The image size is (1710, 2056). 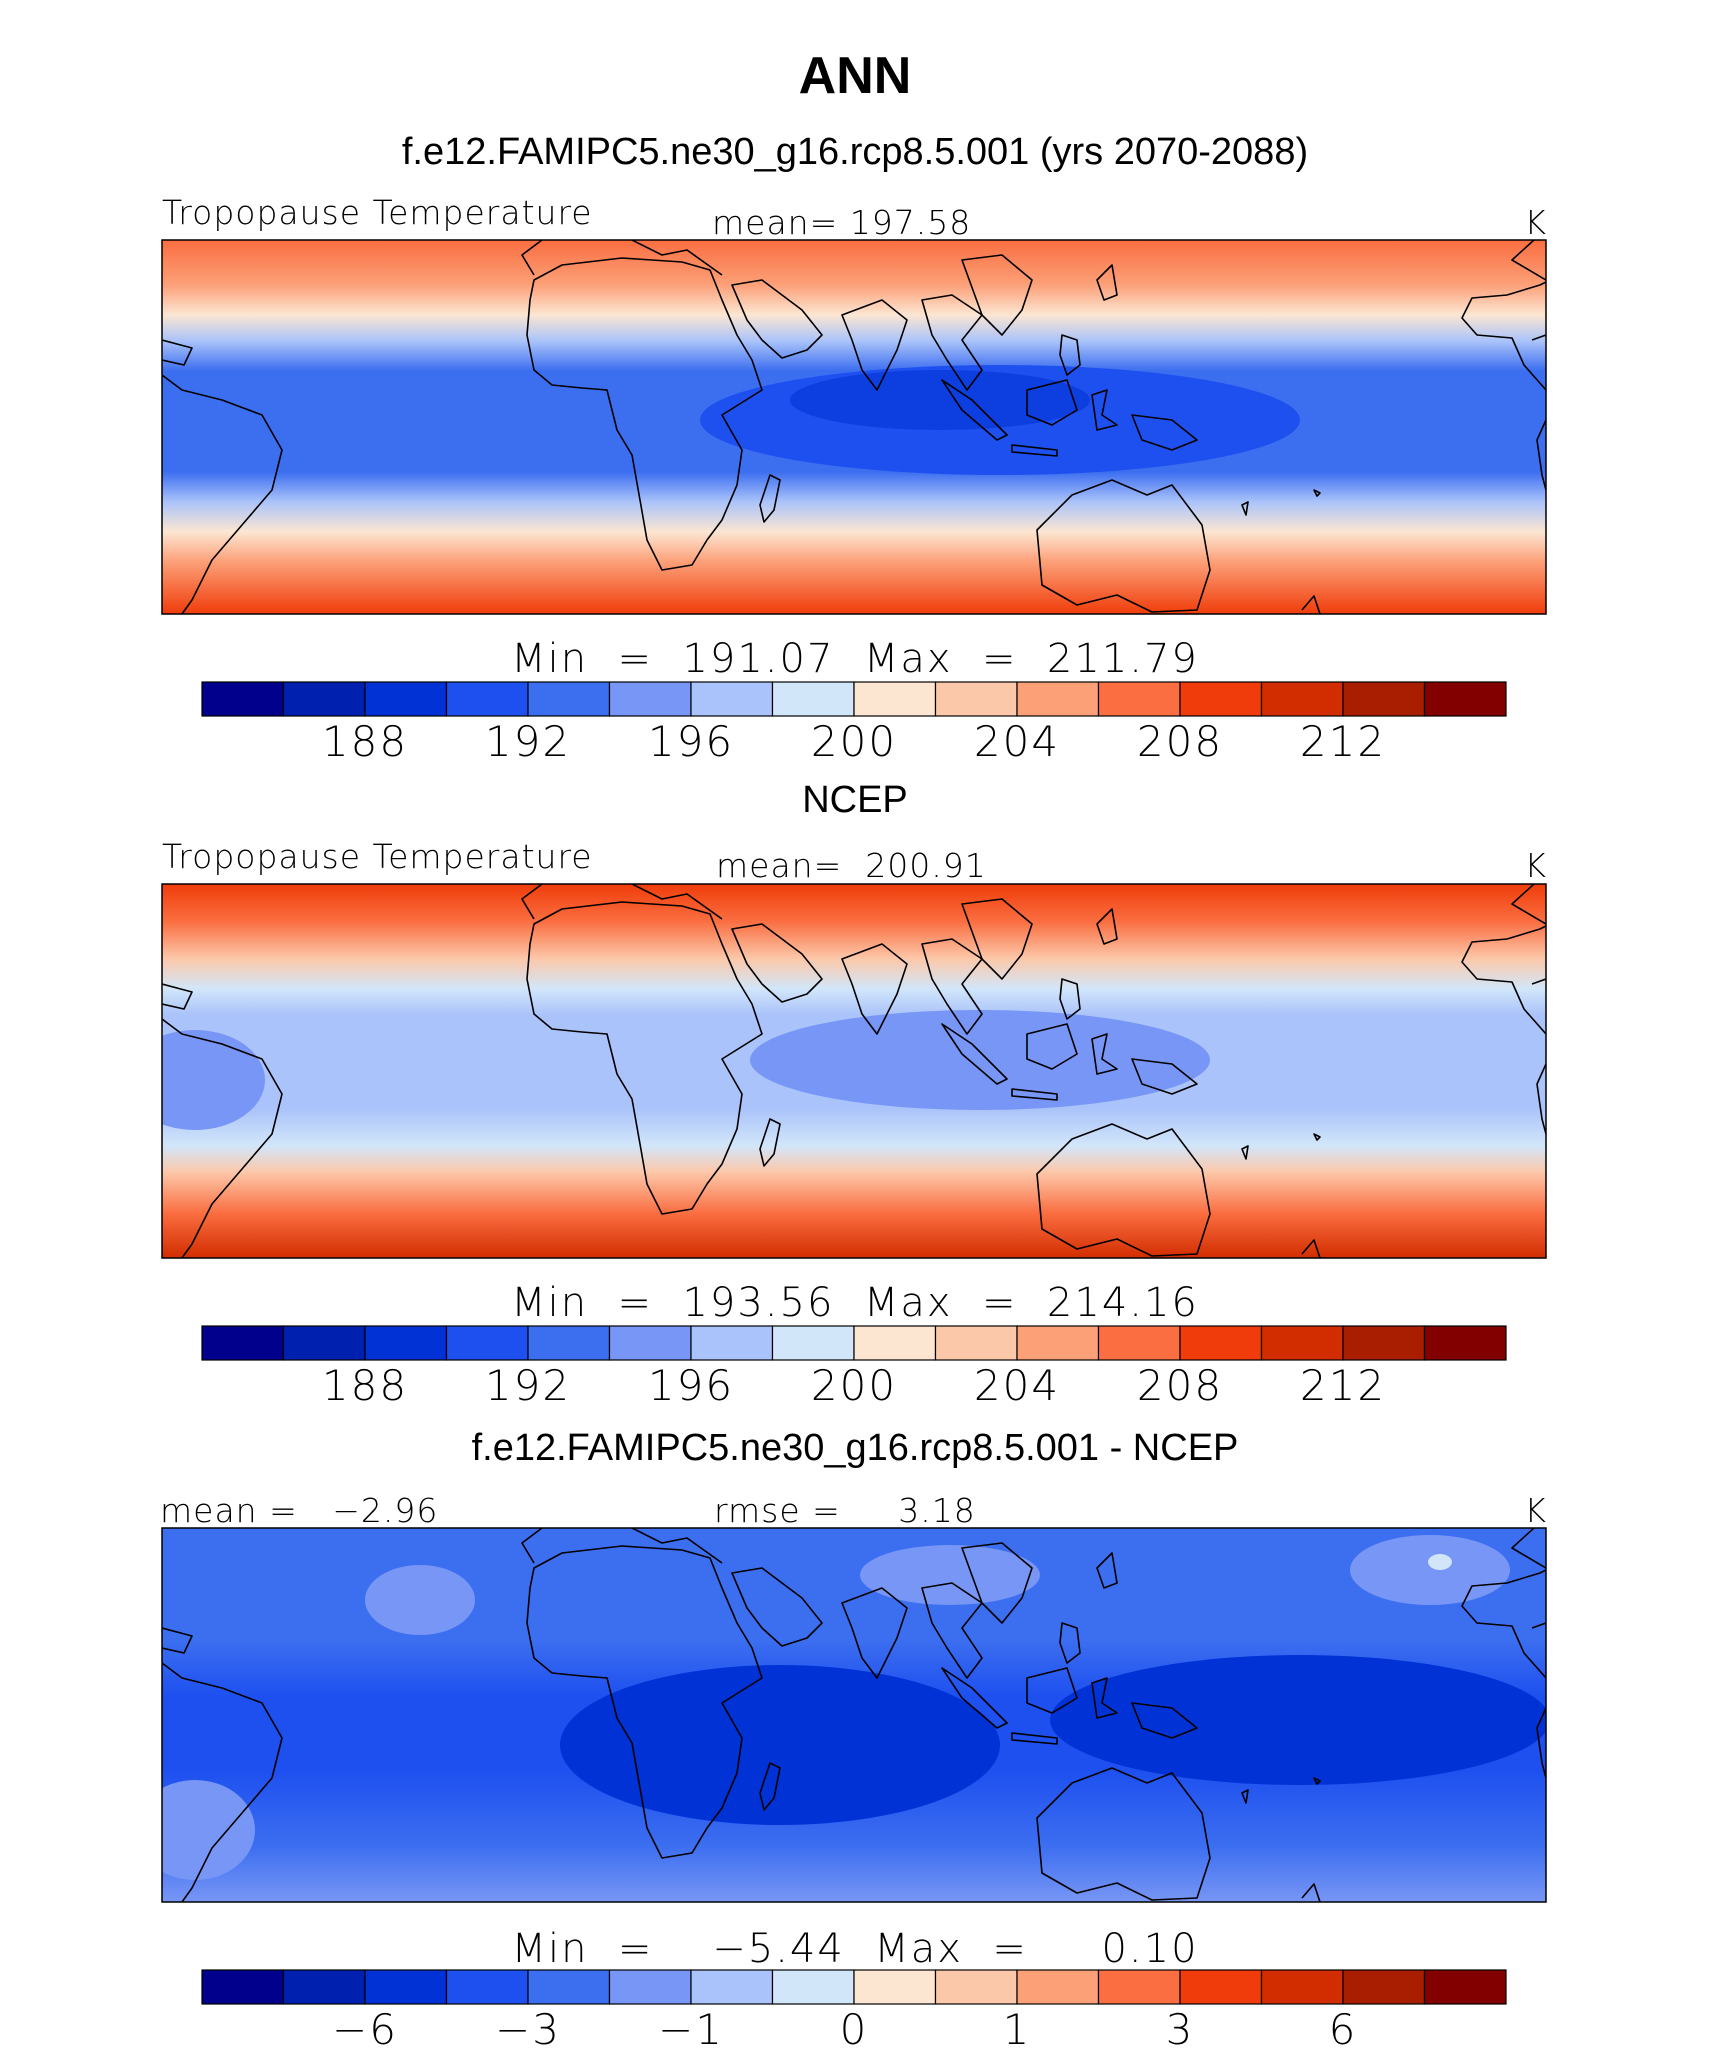 I want to click on weak-anomaly-na, so click(x=1430, y=1570).